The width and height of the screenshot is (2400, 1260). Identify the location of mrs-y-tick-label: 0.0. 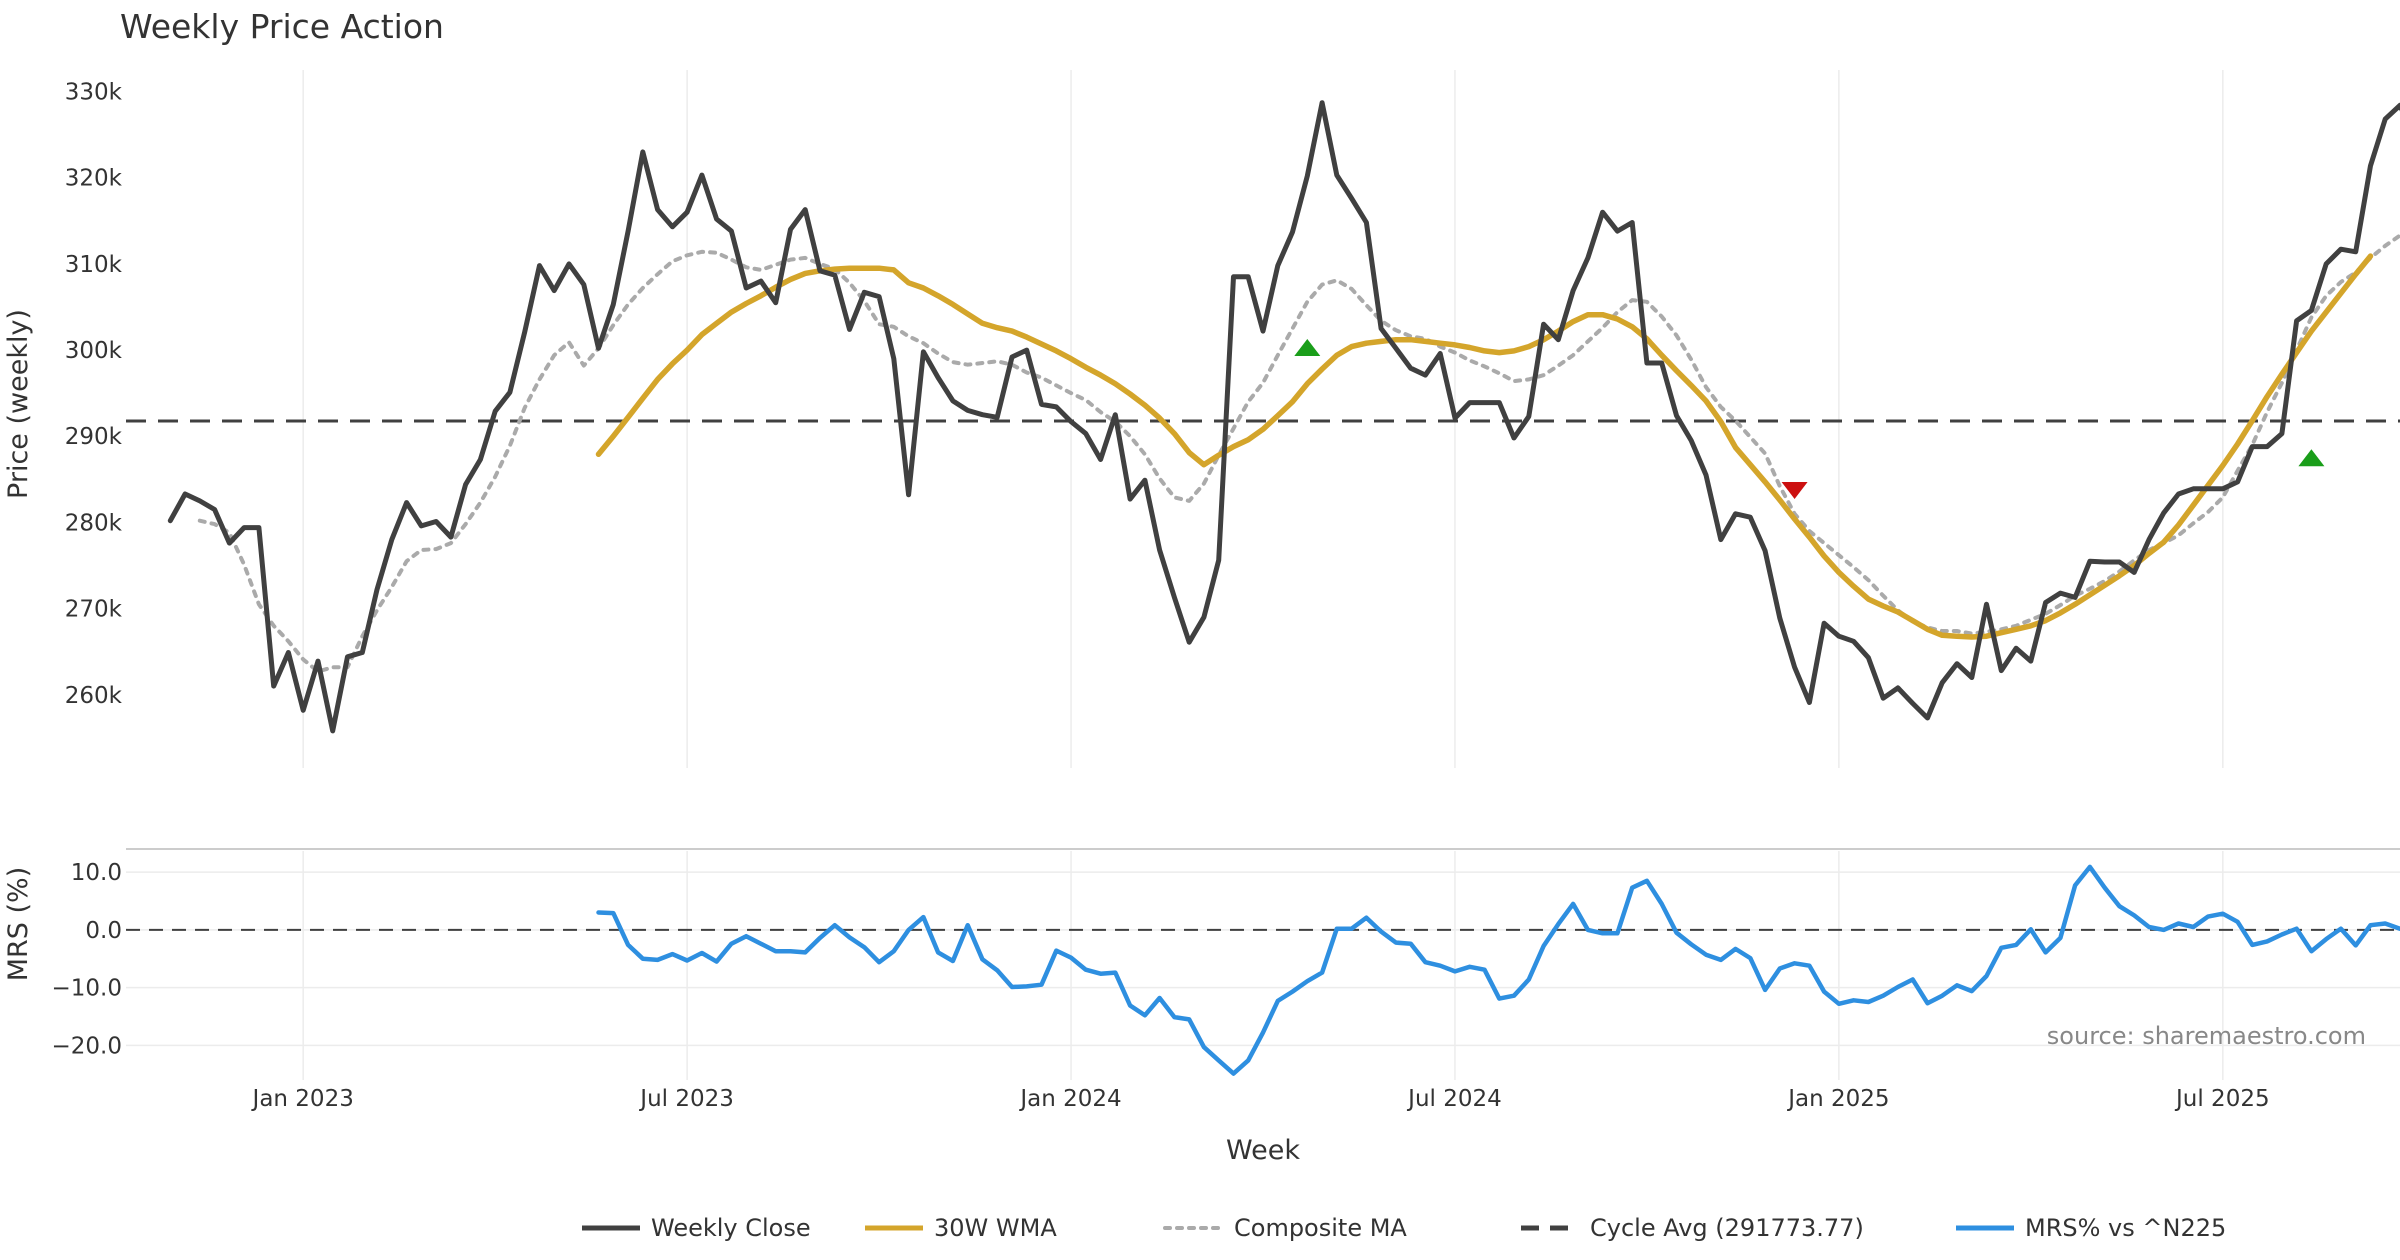
(103, 931).